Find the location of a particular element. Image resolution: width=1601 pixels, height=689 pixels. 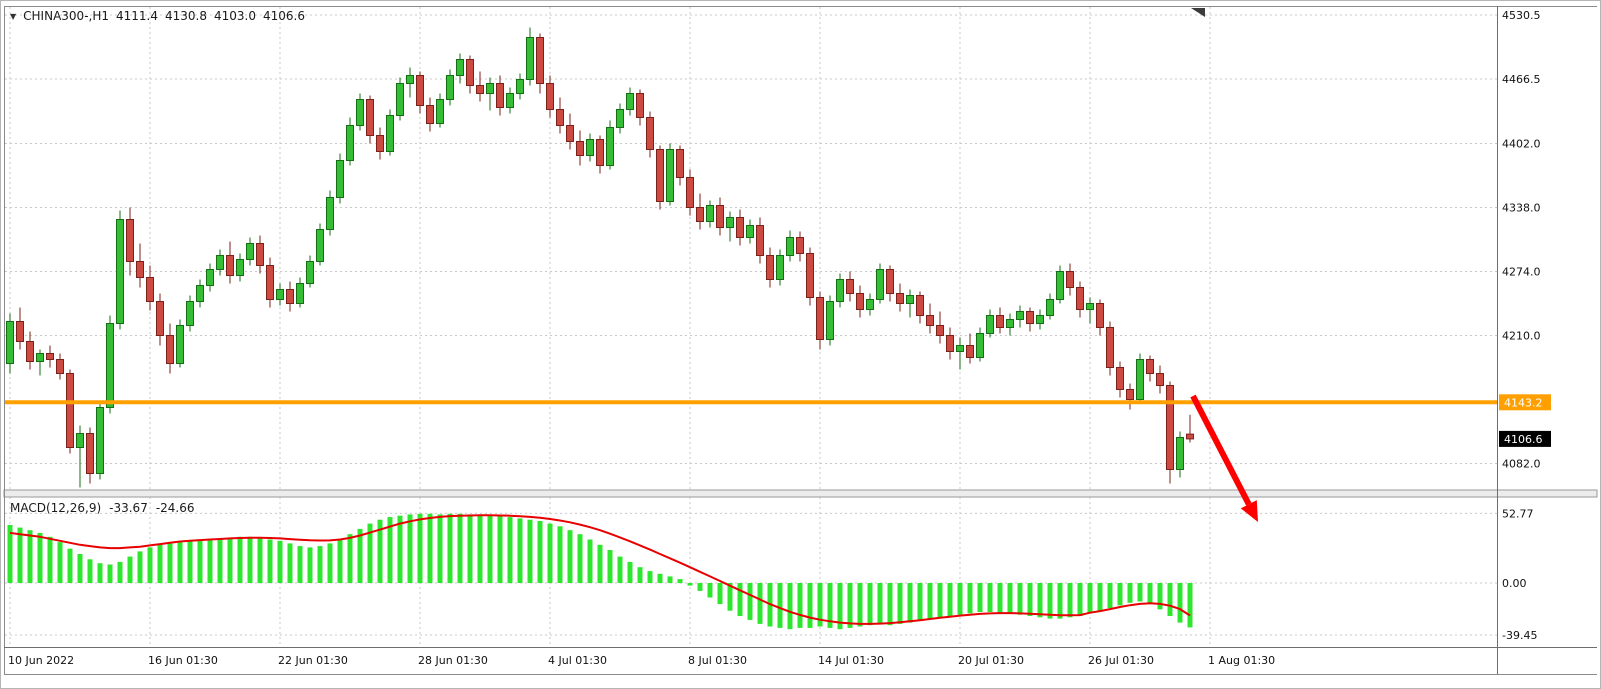

macd-indicator-name: MACD(12,26,9) is located at coordinates (56, 508).